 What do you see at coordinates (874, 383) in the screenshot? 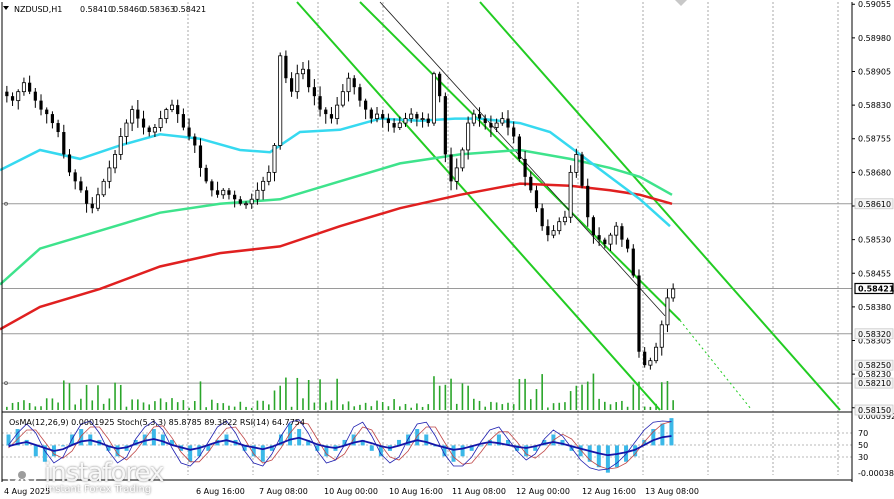
I see `price-tag: 0.58210` at bounding box center [874, 383].